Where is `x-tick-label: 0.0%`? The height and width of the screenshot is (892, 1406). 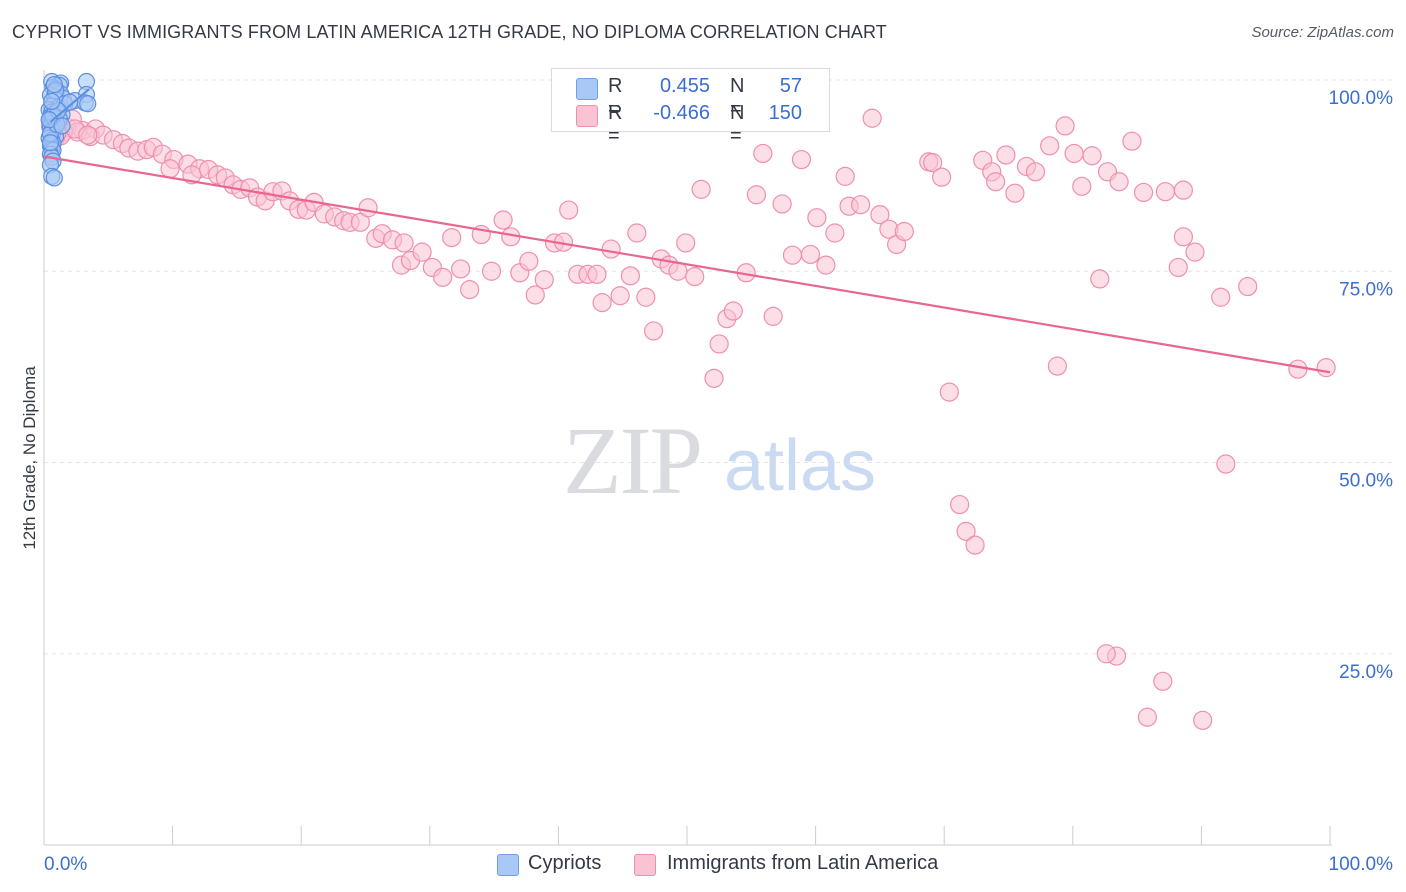 x-tick-label: 0.0% is located at coordinates (65, 864).